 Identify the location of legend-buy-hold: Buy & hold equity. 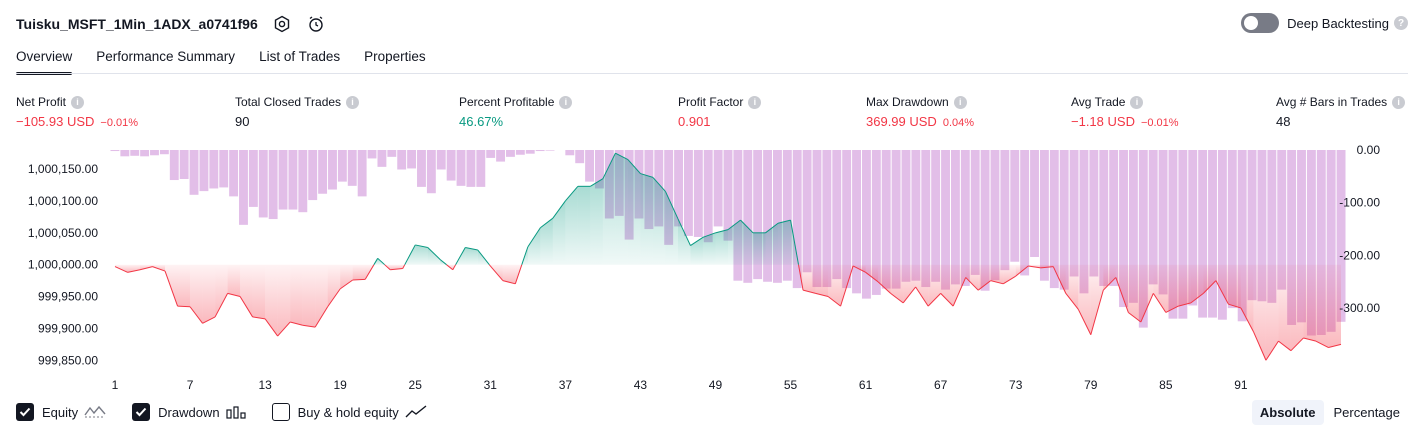
(349, 412).